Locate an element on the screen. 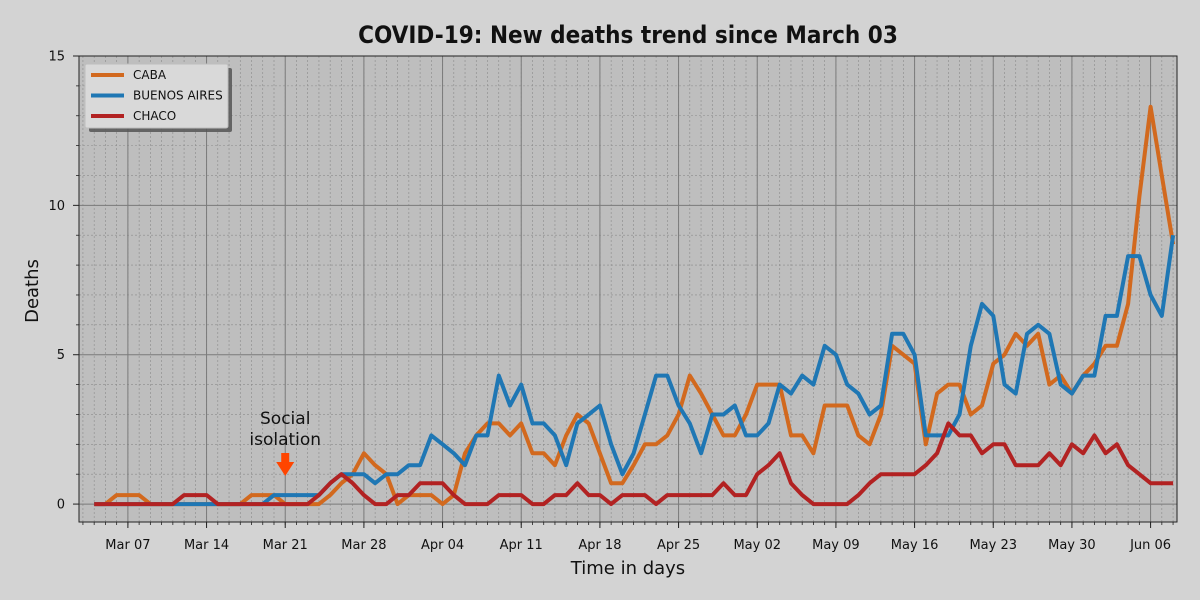 The width and height of the screenshot is (1200, 600). annotation-arrow-shaft is located at coordinates (285, 457).